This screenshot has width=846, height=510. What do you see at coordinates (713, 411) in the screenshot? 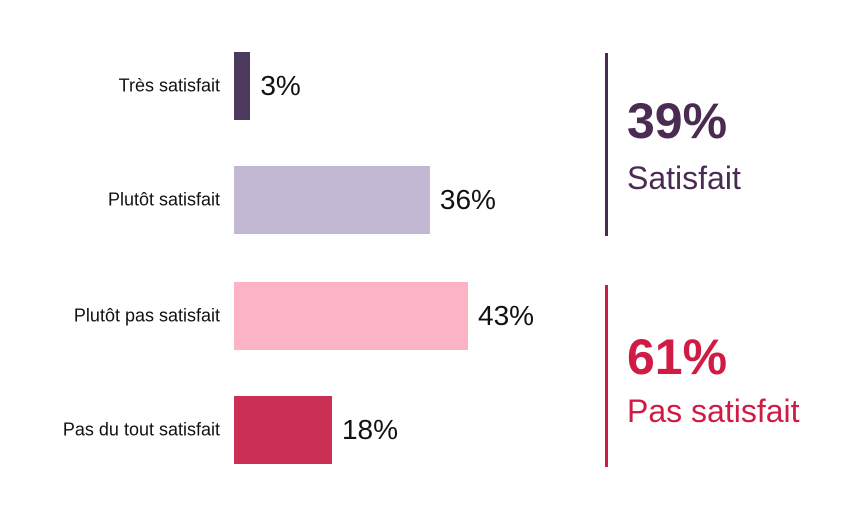
I see `summary-label: Pas satisfait` at bounding box center [713, 411].